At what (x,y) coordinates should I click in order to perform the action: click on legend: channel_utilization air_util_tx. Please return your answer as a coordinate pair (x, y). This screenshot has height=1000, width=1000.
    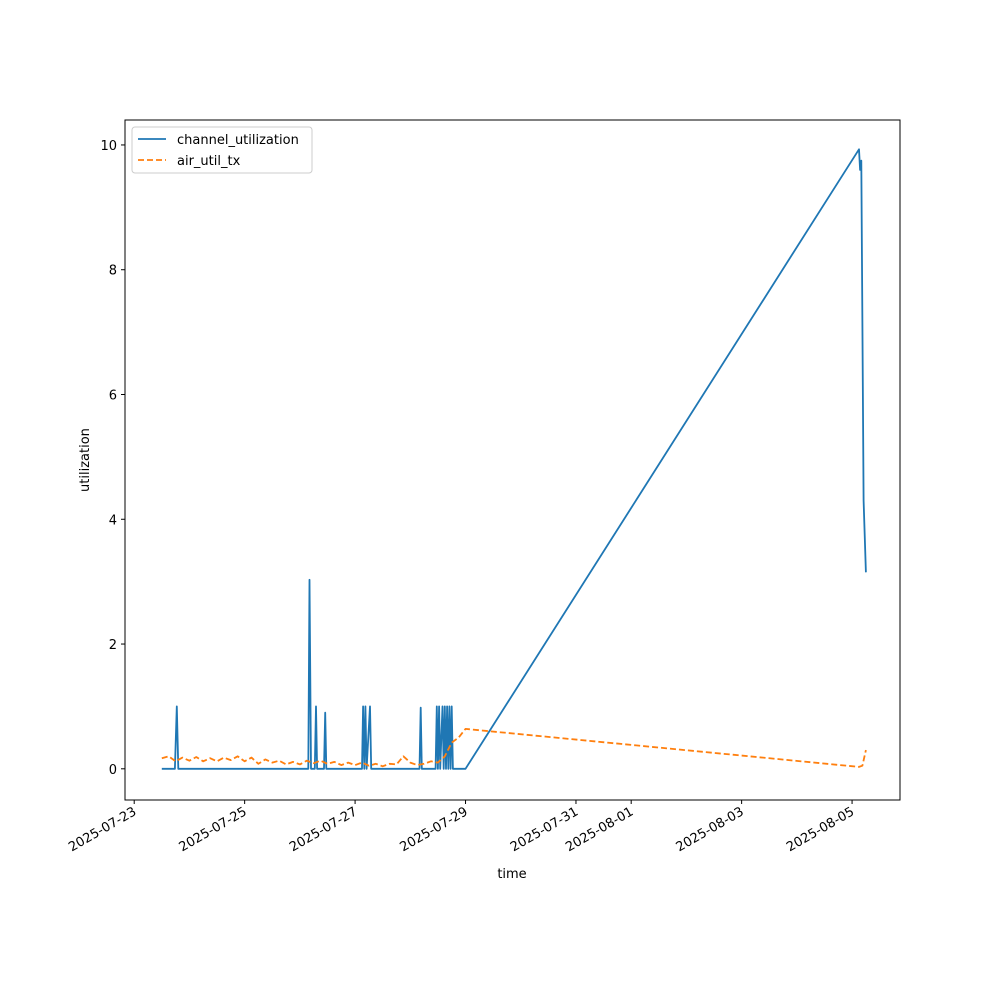
    Looking at the image, I should click on (222, 150).